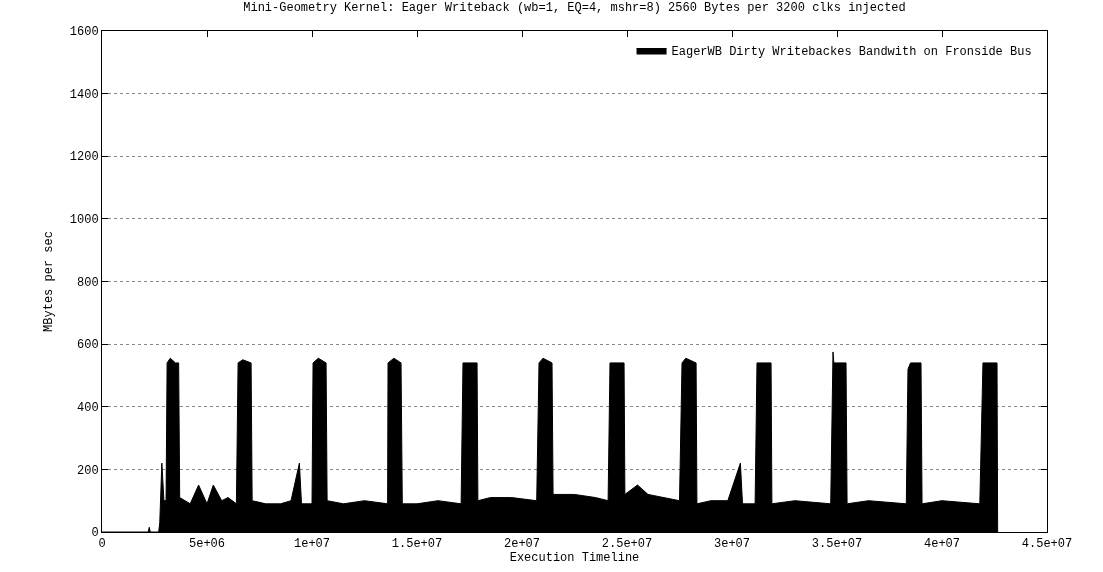 This screenshot has height=572, width=1103. What do you see at coordinates (417, 544) in the screenshot?
I see `x-tick-label: 1.5e+07` at bounding box center [417, 544].